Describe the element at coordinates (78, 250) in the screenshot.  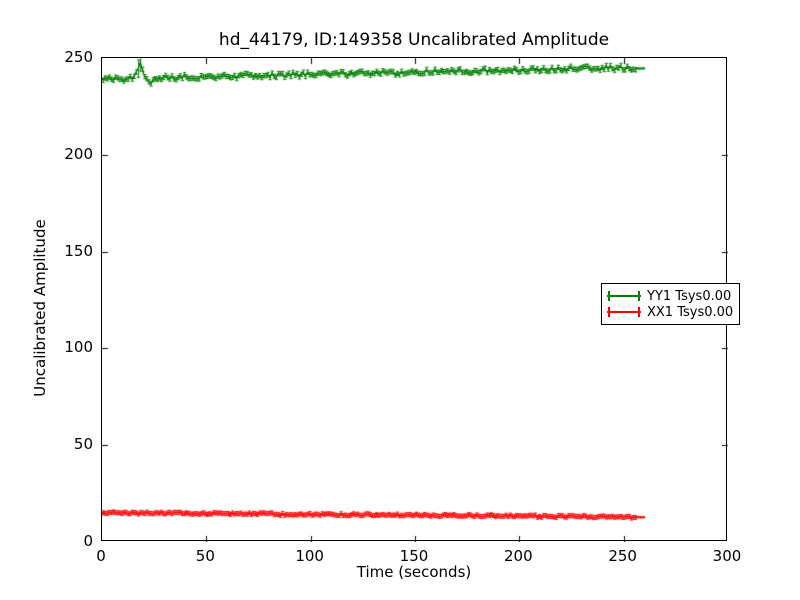
I see `y-tick-label: 150` at that location.